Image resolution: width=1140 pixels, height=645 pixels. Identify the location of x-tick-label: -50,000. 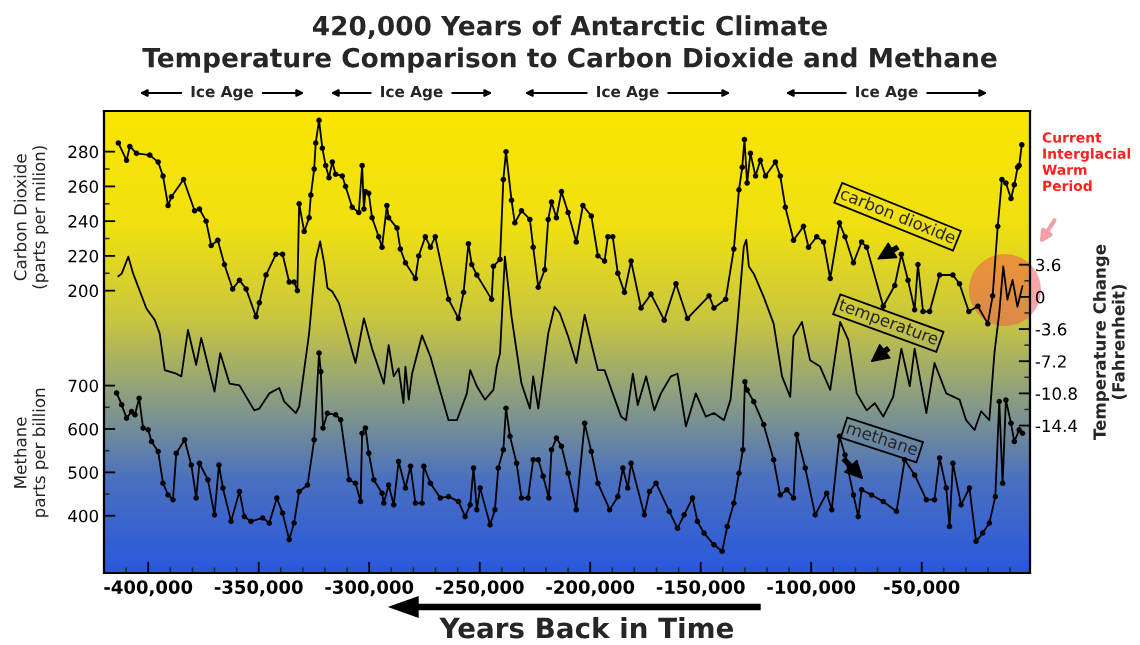
(922, 588).